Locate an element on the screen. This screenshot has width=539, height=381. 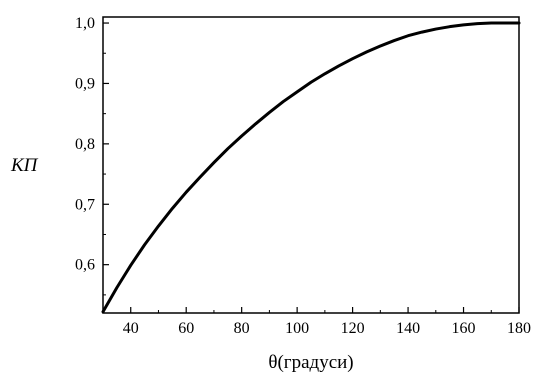
x-tick-label: 100 is located at coordinates (297, 328).